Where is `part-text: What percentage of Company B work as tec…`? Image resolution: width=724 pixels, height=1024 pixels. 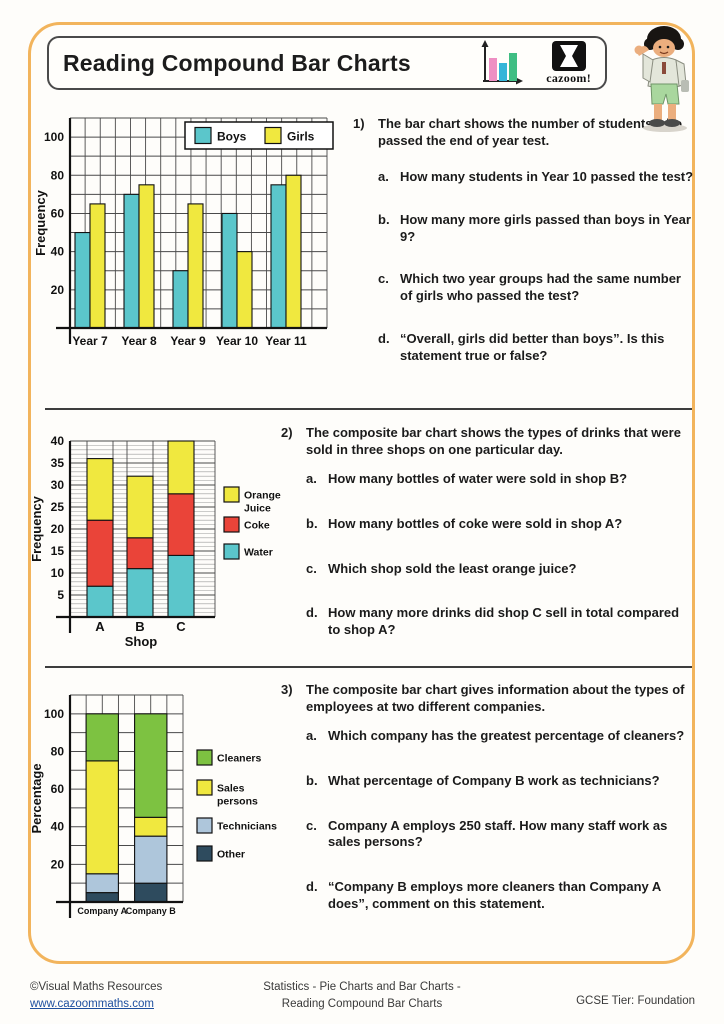
part-text: What percentage of Company B work as tec… is located at coordinates (494, 780).